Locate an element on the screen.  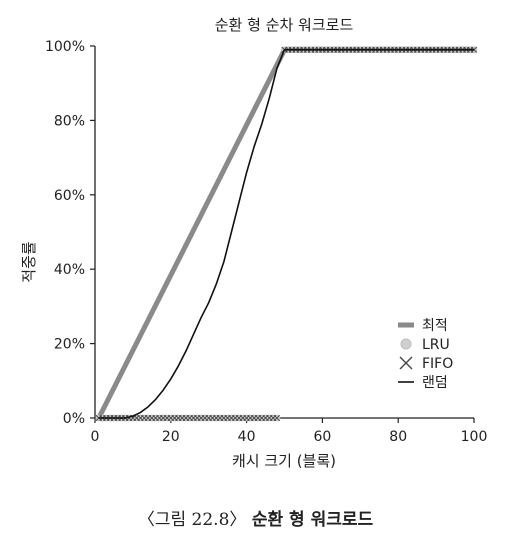
legend-item-lru: LRU is located at coordinates (425, 345).